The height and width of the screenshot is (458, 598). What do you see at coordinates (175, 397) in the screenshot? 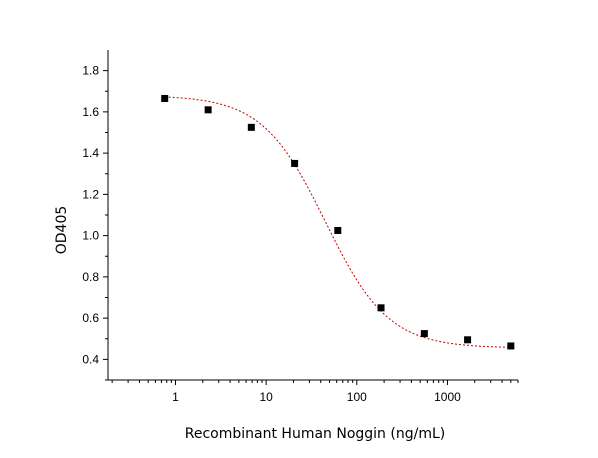
I see `x-tick-label: 1` at bounding box center [175, 397].